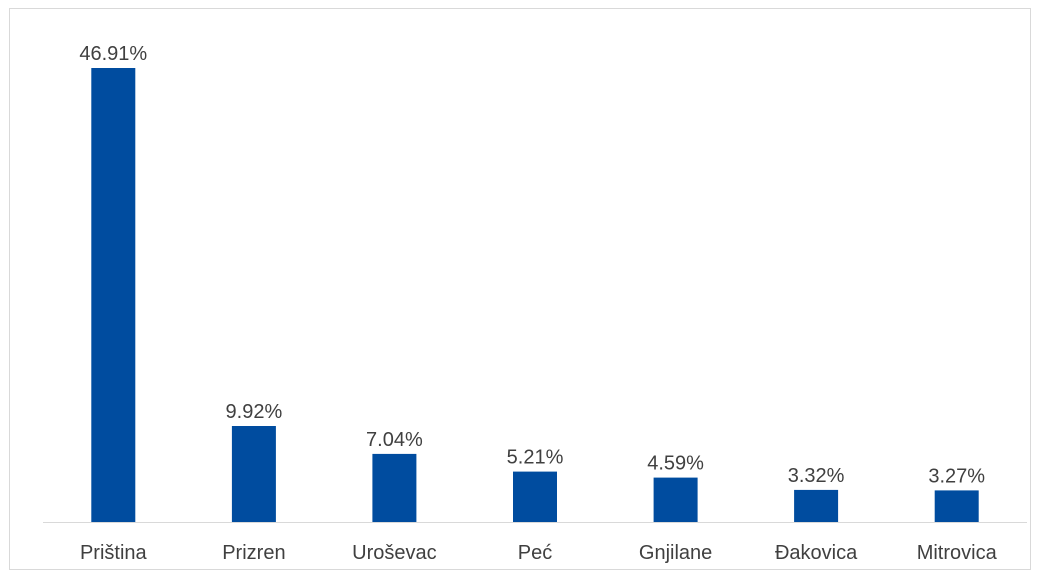 The width and height of the screenshot is (1040, 578). Describe the element at coordinates (675, 464) in the screenshot. I see `data-label-4: 4.59%` at that location.